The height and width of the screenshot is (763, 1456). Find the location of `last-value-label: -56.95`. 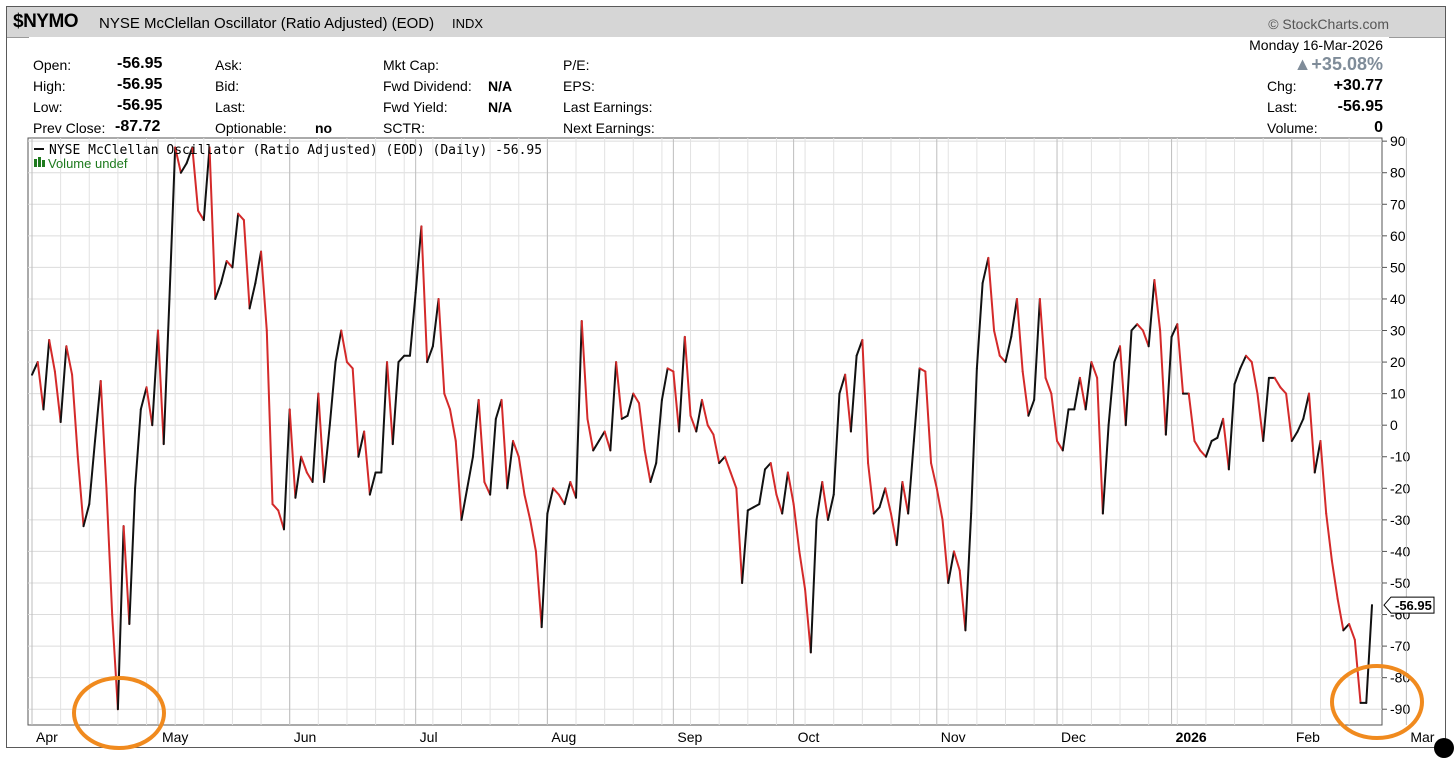

last-value-label: -56.95 is located at coordinates (1413, 605).